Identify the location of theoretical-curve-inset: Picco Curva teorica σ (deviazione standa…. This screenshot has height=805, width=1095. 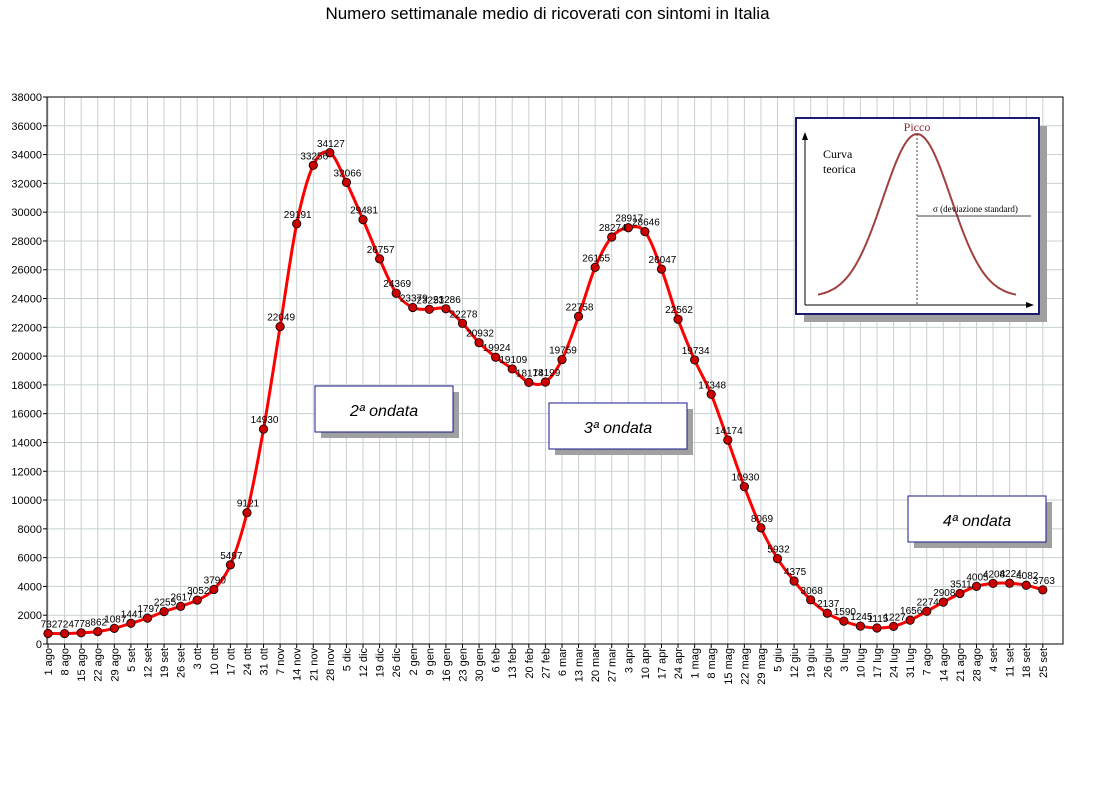
(921, 219).